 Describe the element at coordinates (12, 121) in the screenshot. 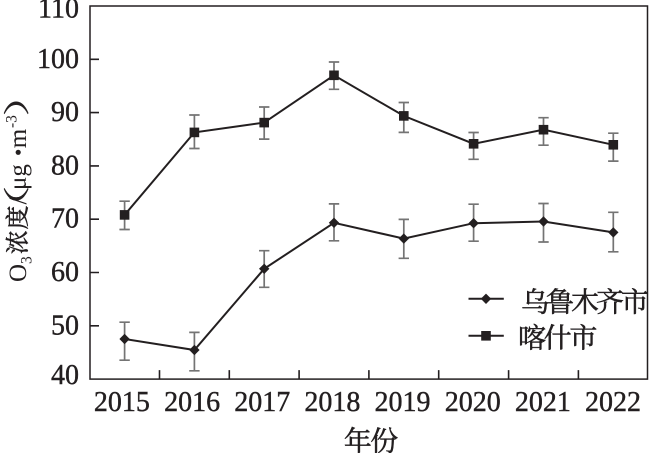

I see `svg-text: -3` at that location.